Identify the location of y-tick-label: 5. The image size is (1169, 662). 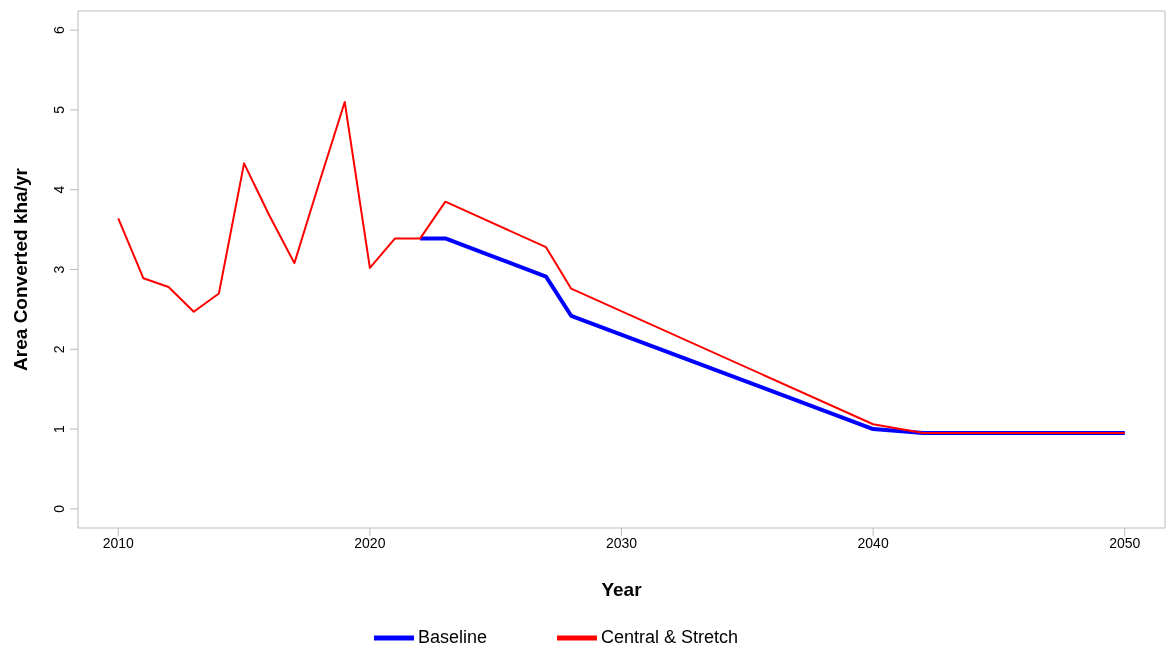
(59, 109).